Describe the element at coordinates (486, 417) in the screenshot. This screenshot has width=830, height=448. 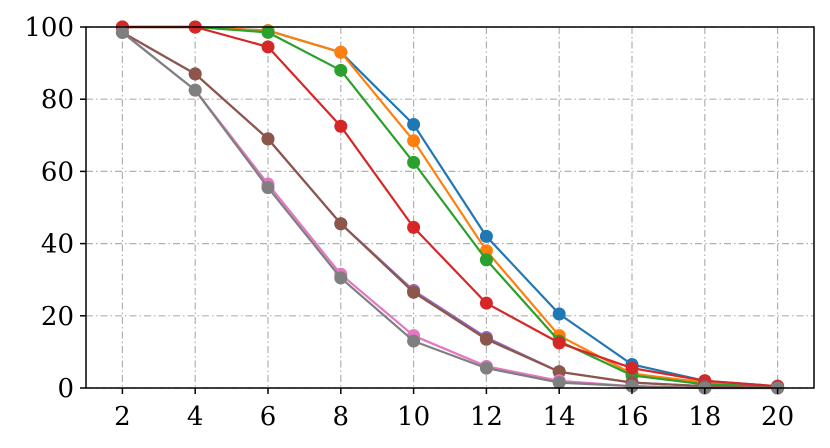
I see `x-tick-label: 12` at that location.